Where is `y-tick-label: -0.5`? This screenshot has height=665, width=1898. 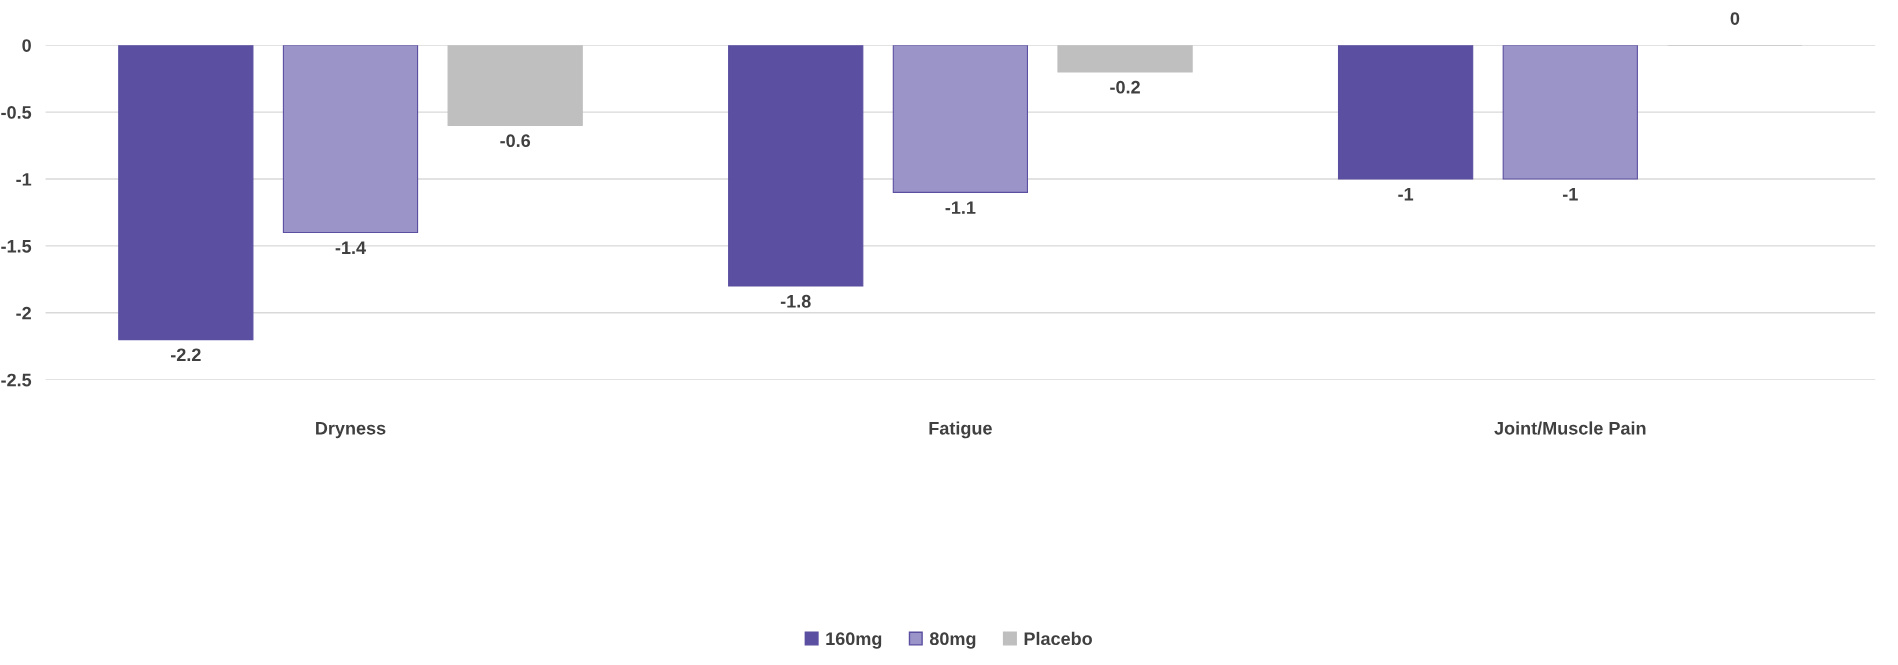 y-tick-label: -0.5 is located at coordinates (16, 112).